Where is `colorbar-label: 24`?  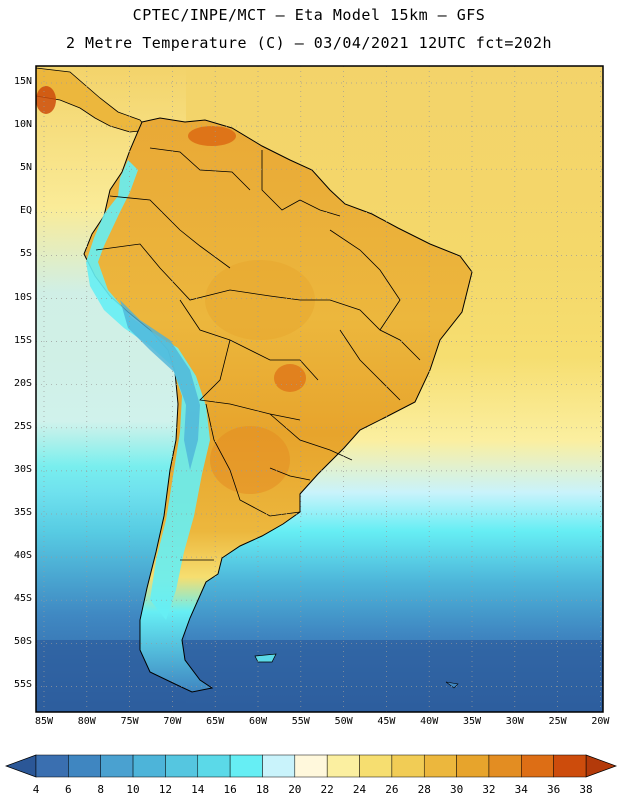 colorbar-label: 24 is located at coordinates (359, 789).